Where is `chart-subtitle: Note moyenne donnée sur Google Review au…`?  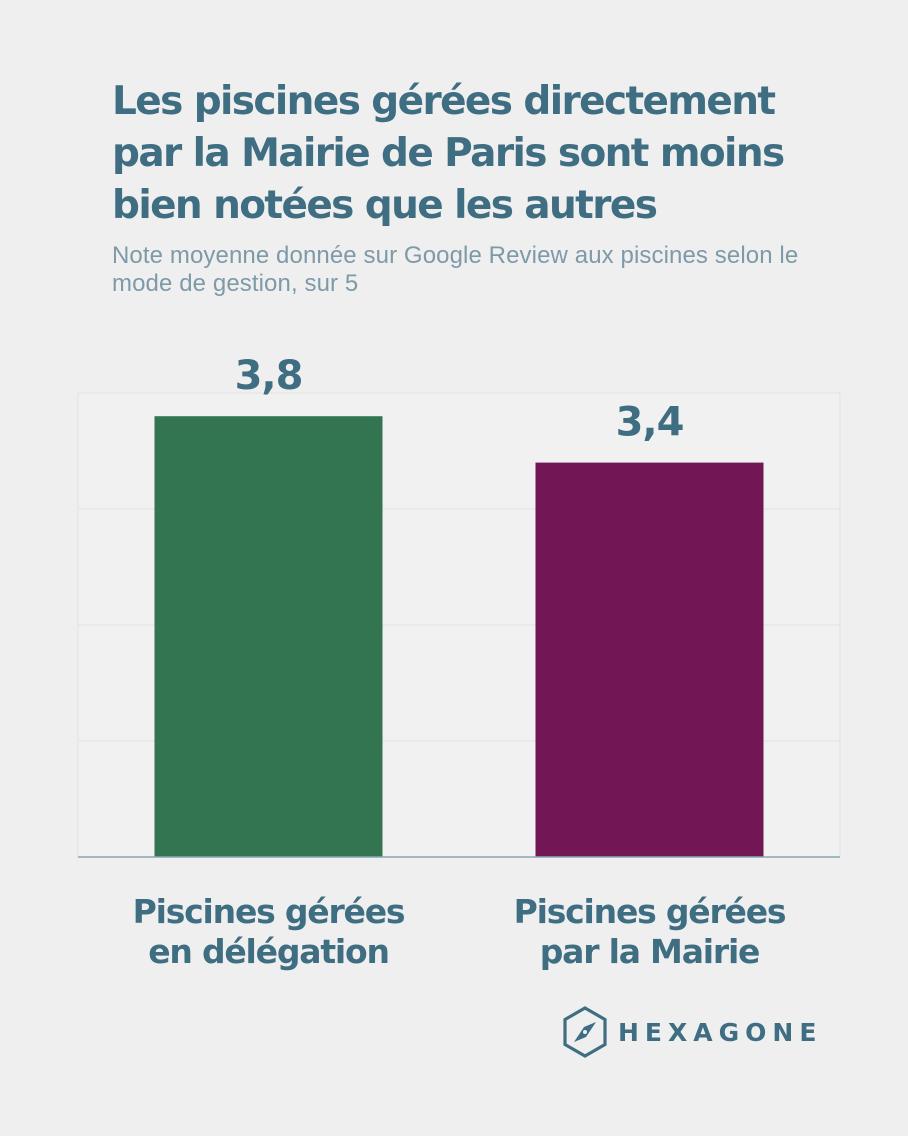 chart-subtitle: Note moyenne donnée sur Google Review au… is located at coordinates (455, 269).